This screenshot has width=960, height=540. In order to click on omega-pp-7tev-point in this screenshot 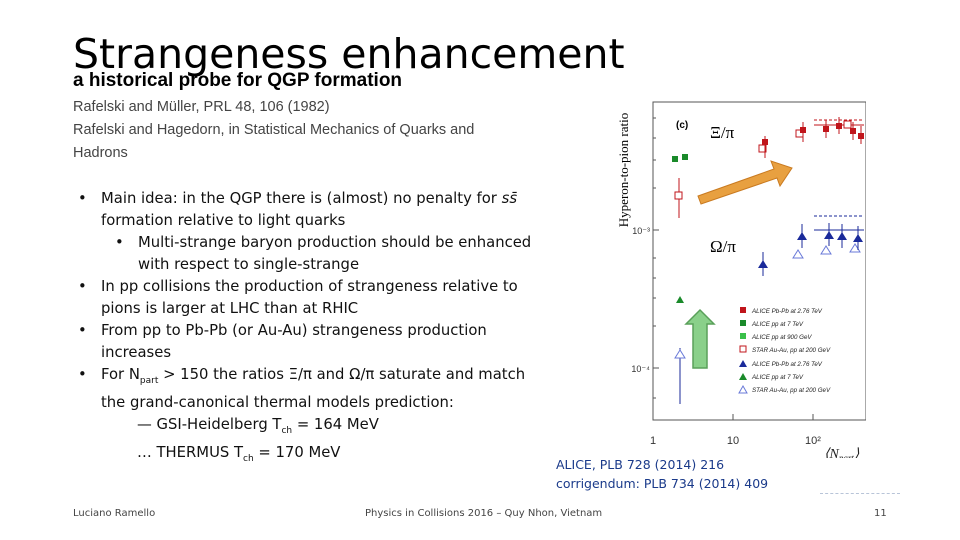, I will do `click(680, 299)`.